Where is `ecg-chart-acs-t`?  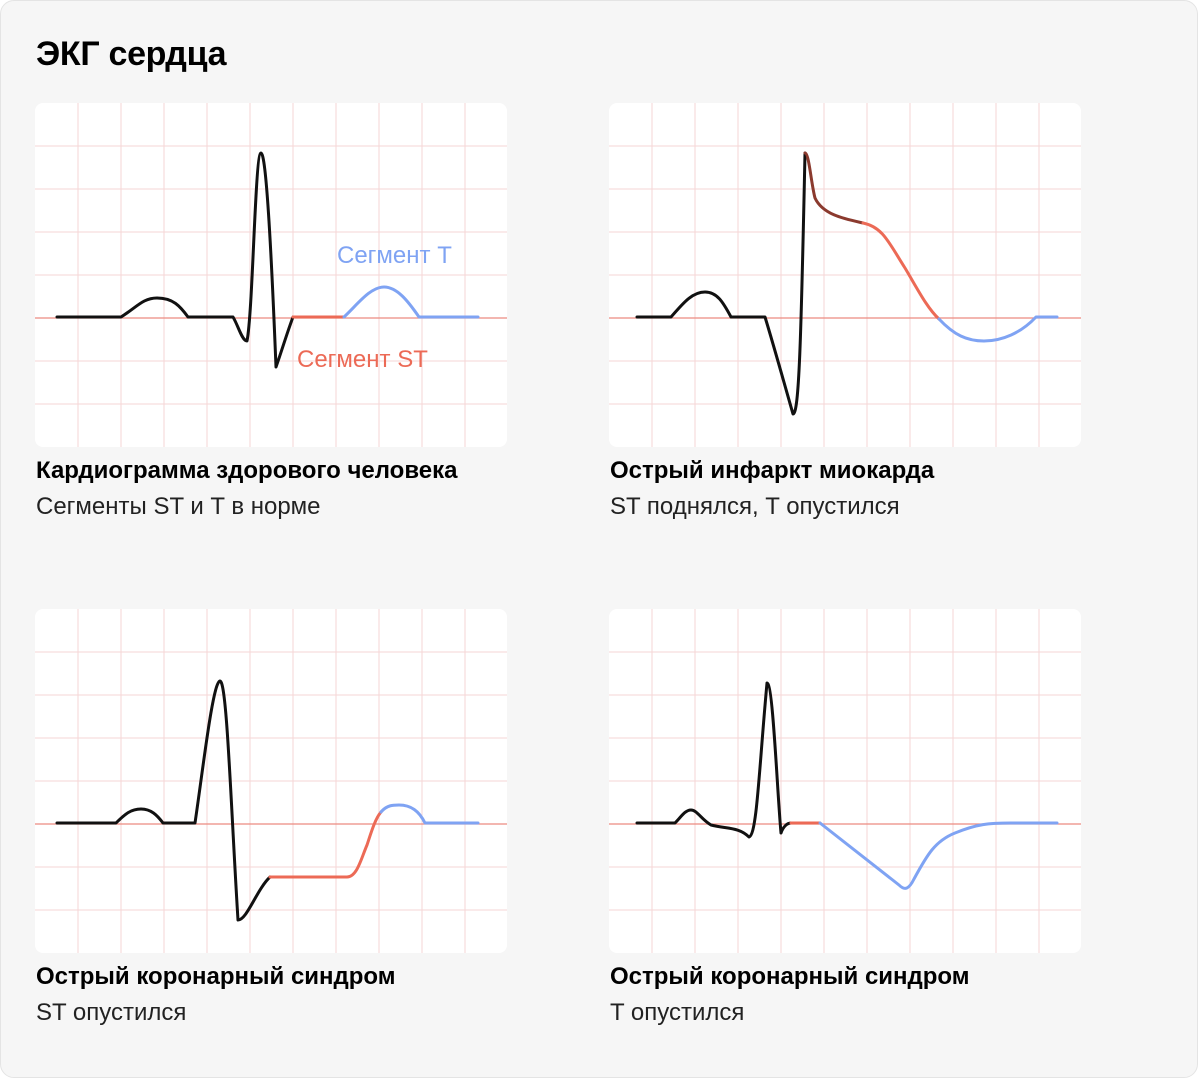 ecg-chart-acs-t is located at coordinates (845, 781).